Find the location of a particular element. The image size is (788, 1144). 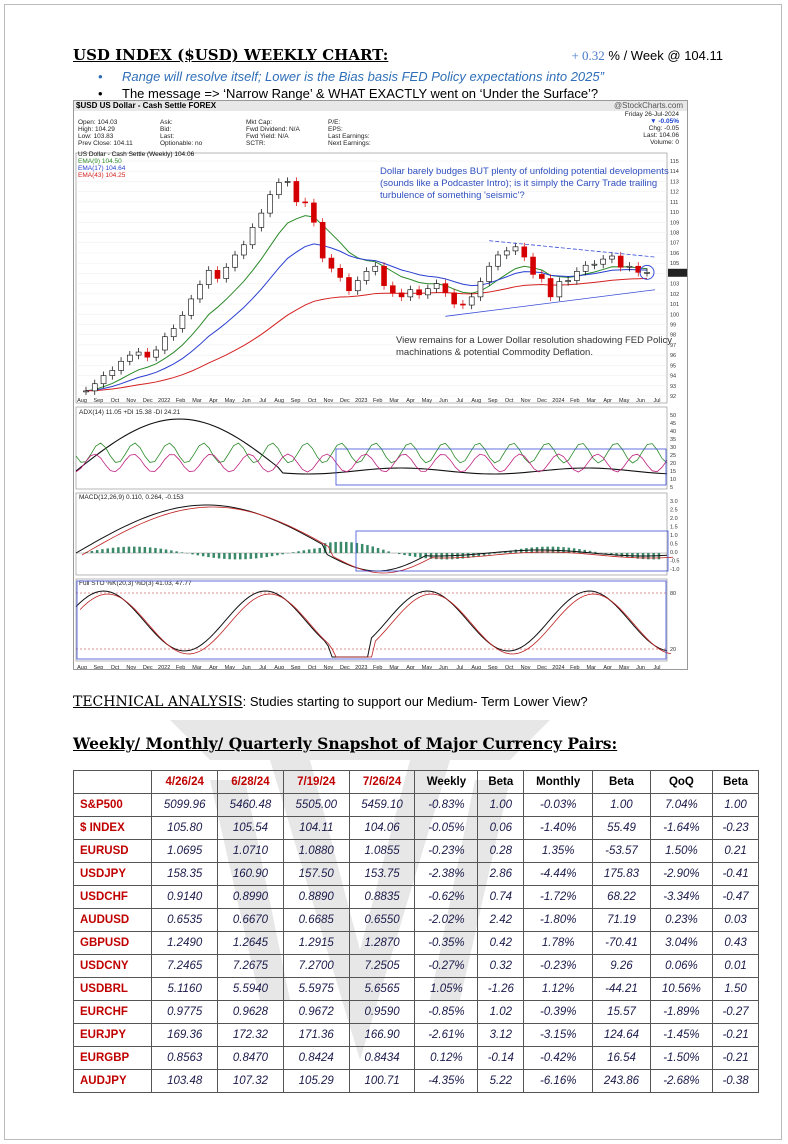

minus-di-line is located at coordinates (371, 463).